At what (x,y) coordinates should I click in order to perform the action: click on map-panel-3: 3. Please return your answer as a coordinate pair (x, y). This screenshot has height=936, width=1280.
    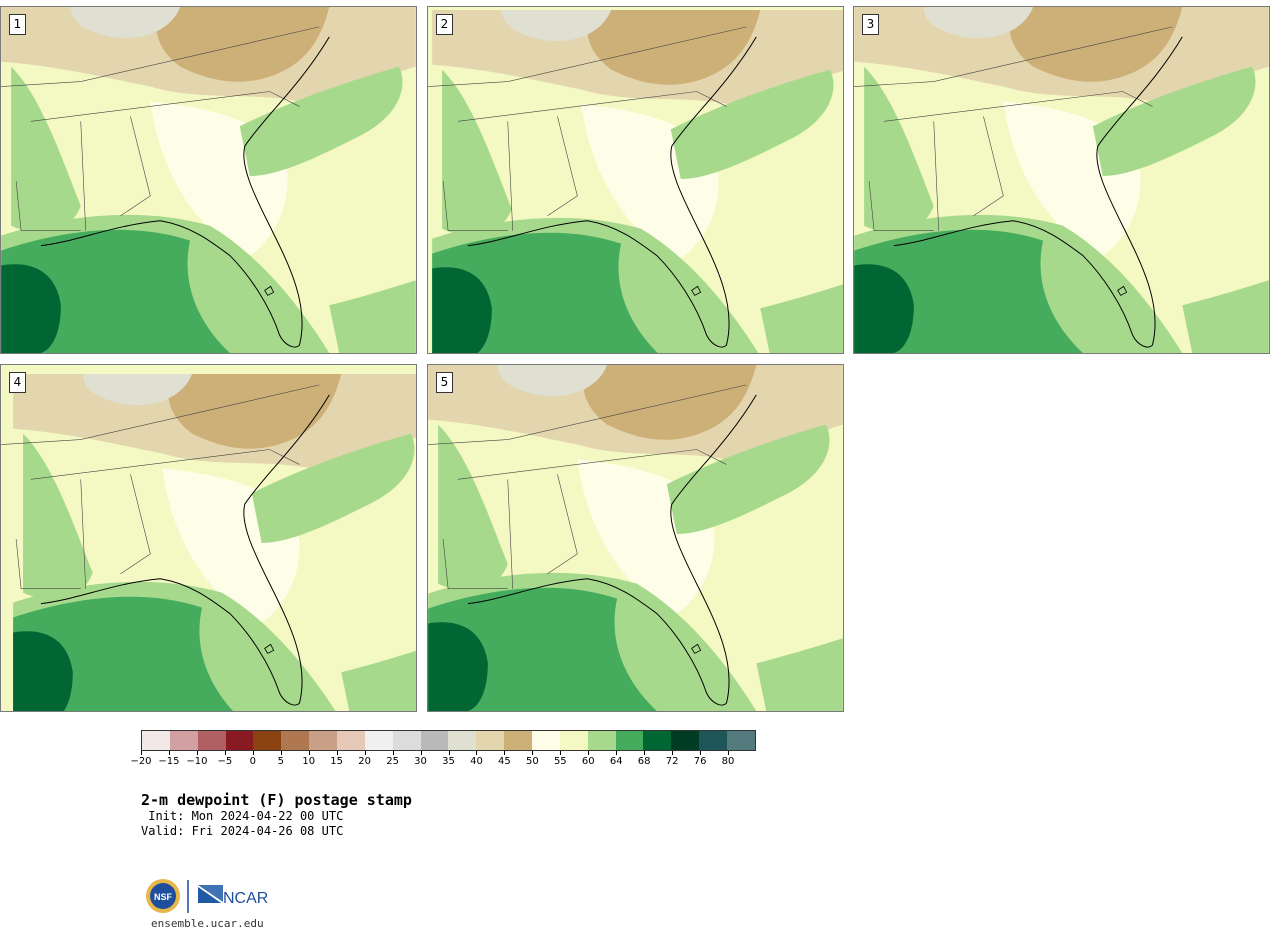
    Looking at the image, I should click on (1061, 180).